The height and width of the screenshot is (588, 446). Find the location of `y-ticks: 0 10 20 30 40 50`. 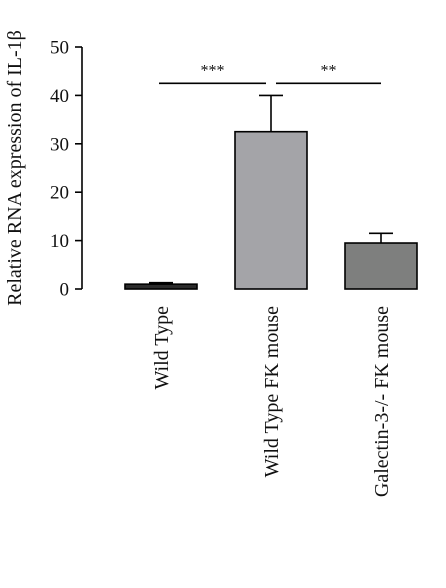

y-ticks: 0 10 20 30 40 50 is located at coordinates (66, 169).